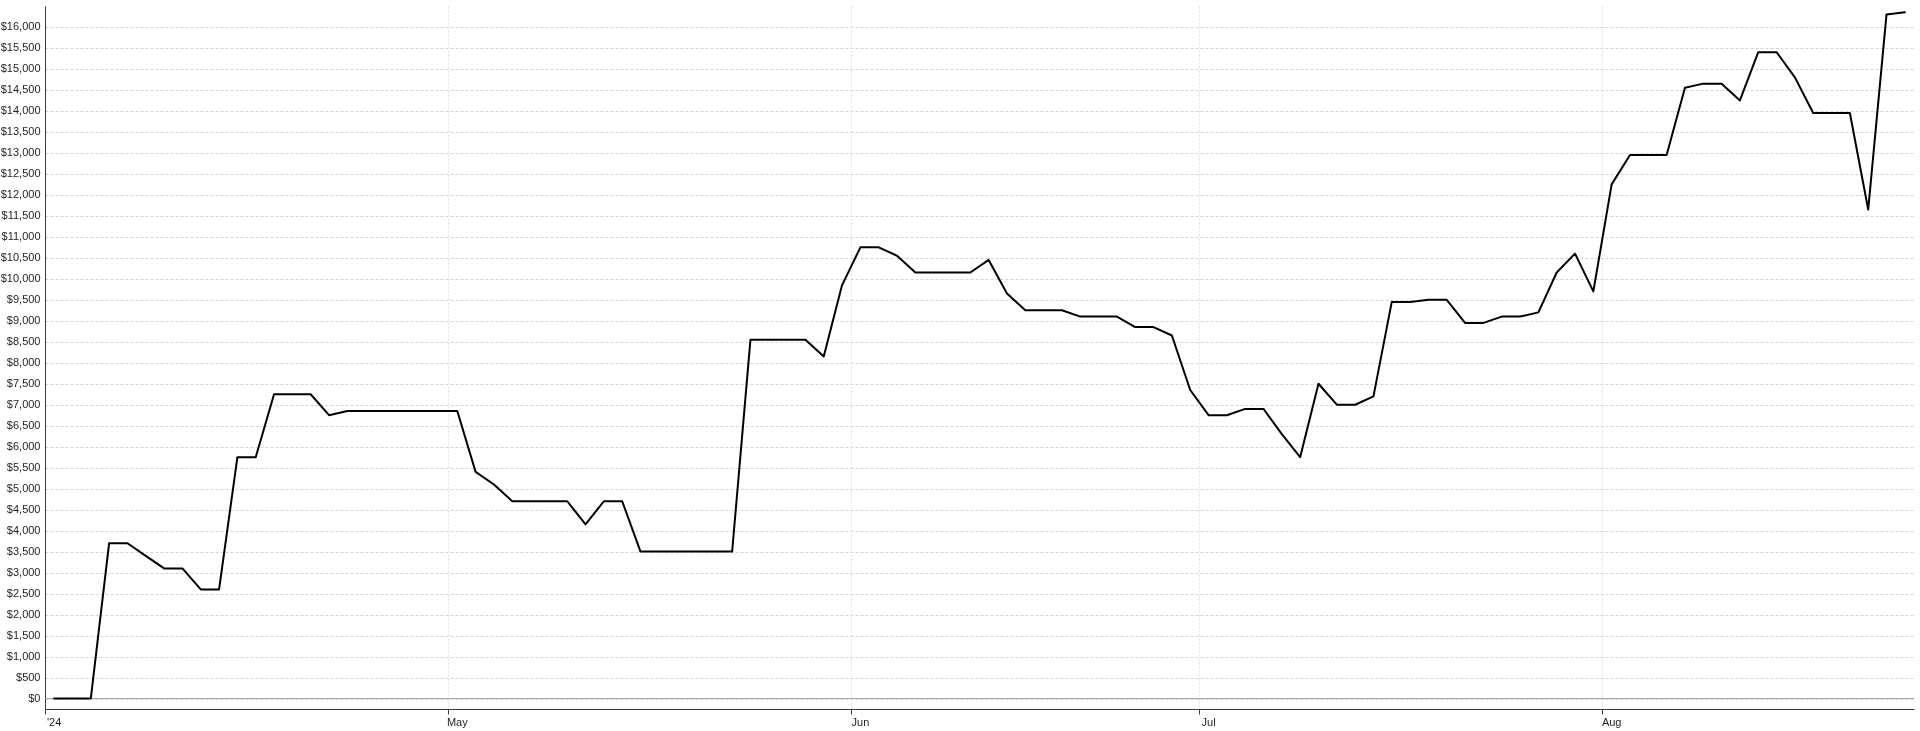  Describe the element at coordinates (34, 698) in the screenshot. I see `y-tick-label: $0` at that location.